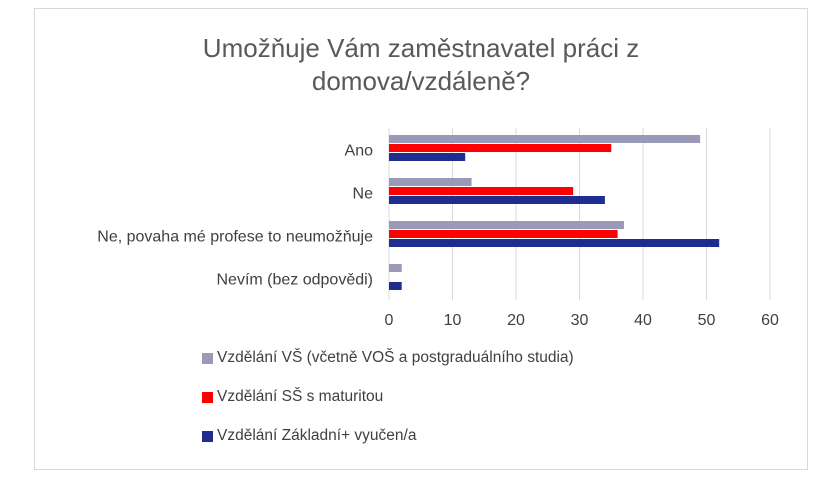 The image size is (840, 480). I want to click on x-tick-label-20: 20, so click(516, 320).